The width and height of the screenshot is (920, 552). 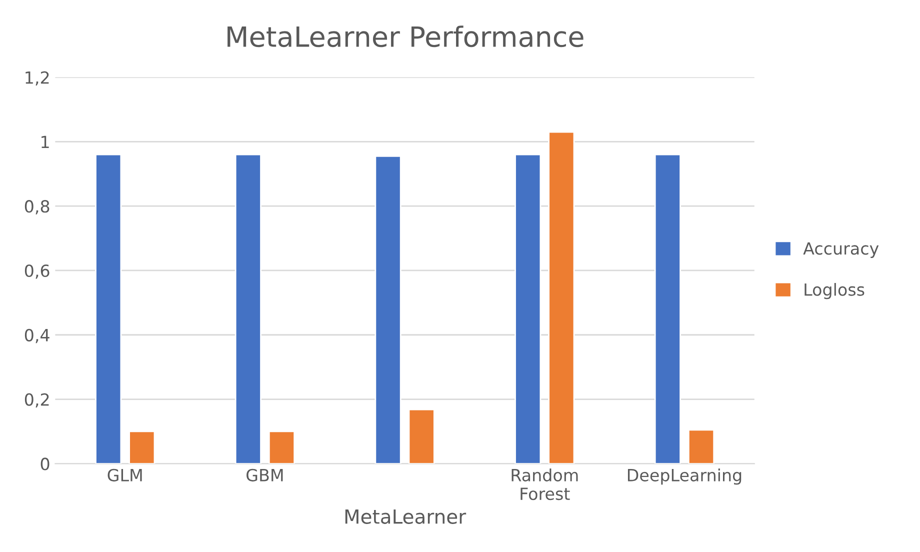 I want to click on y-tick-label: 0,8, so click(x=37, y=207).